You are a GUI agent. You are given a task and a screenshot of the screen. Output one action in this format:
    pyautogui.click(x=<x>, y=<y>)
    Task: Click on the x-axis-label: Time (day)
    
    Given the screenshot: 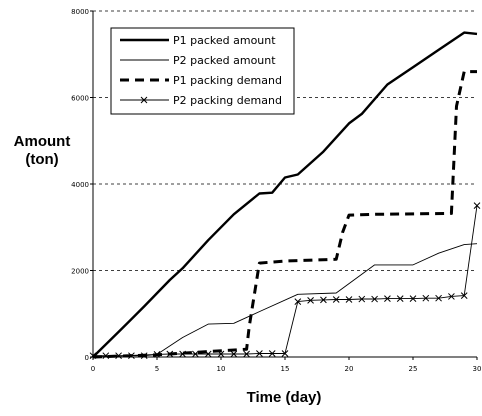 What is the action you would take?
    pyautogui.click(x=284, y=397)
    